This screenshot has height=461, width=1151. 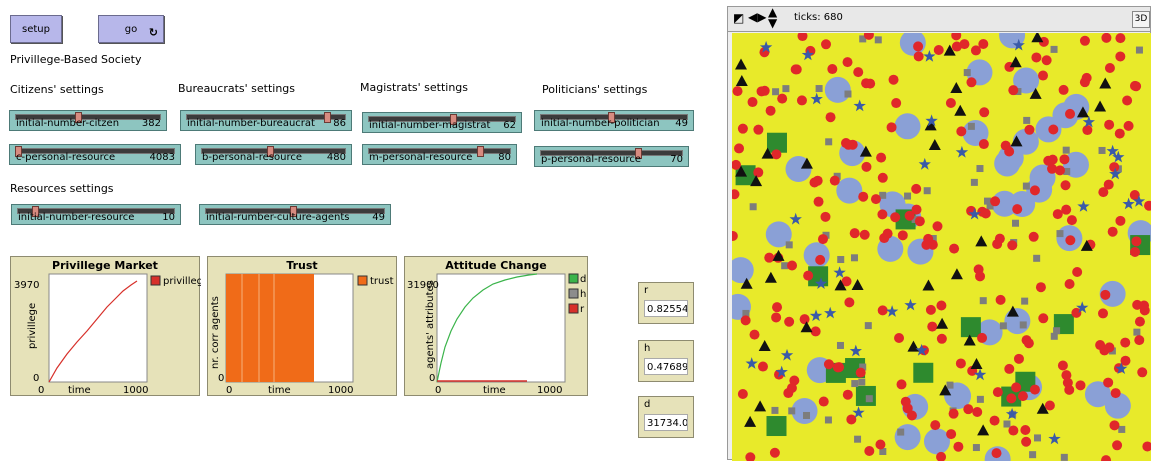 I want to click on world-toolbar: ◩ ◀▶ ▲ ▼ ticks: 680 3D, so click(x=939, y=18).